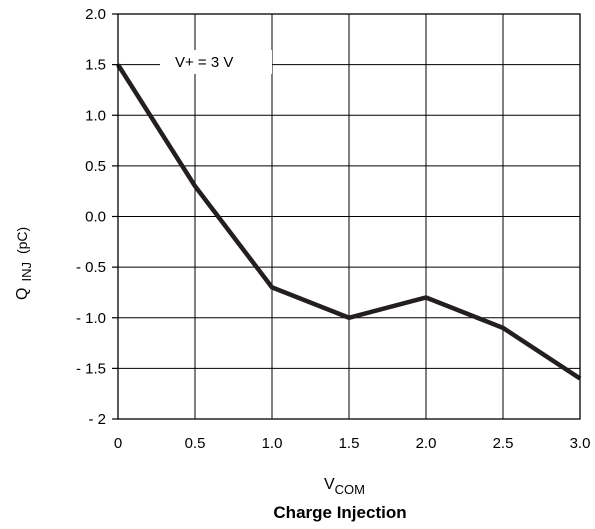 This screenshot has width=595, height=529. I want to click on chart-title: Charge Injection, so click(339, 512).